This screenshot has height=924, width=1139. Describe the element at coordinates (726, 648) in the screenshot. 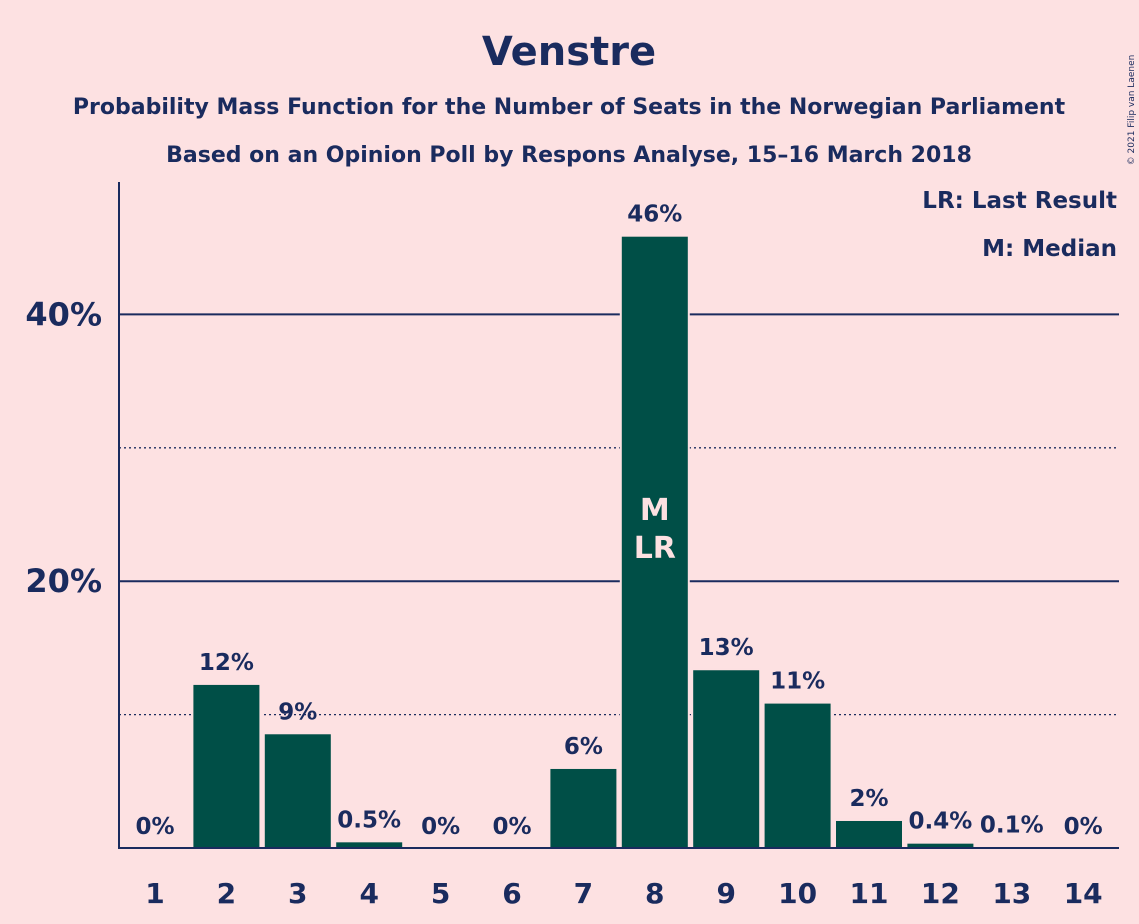

I see `data-label: 13%` at that location.